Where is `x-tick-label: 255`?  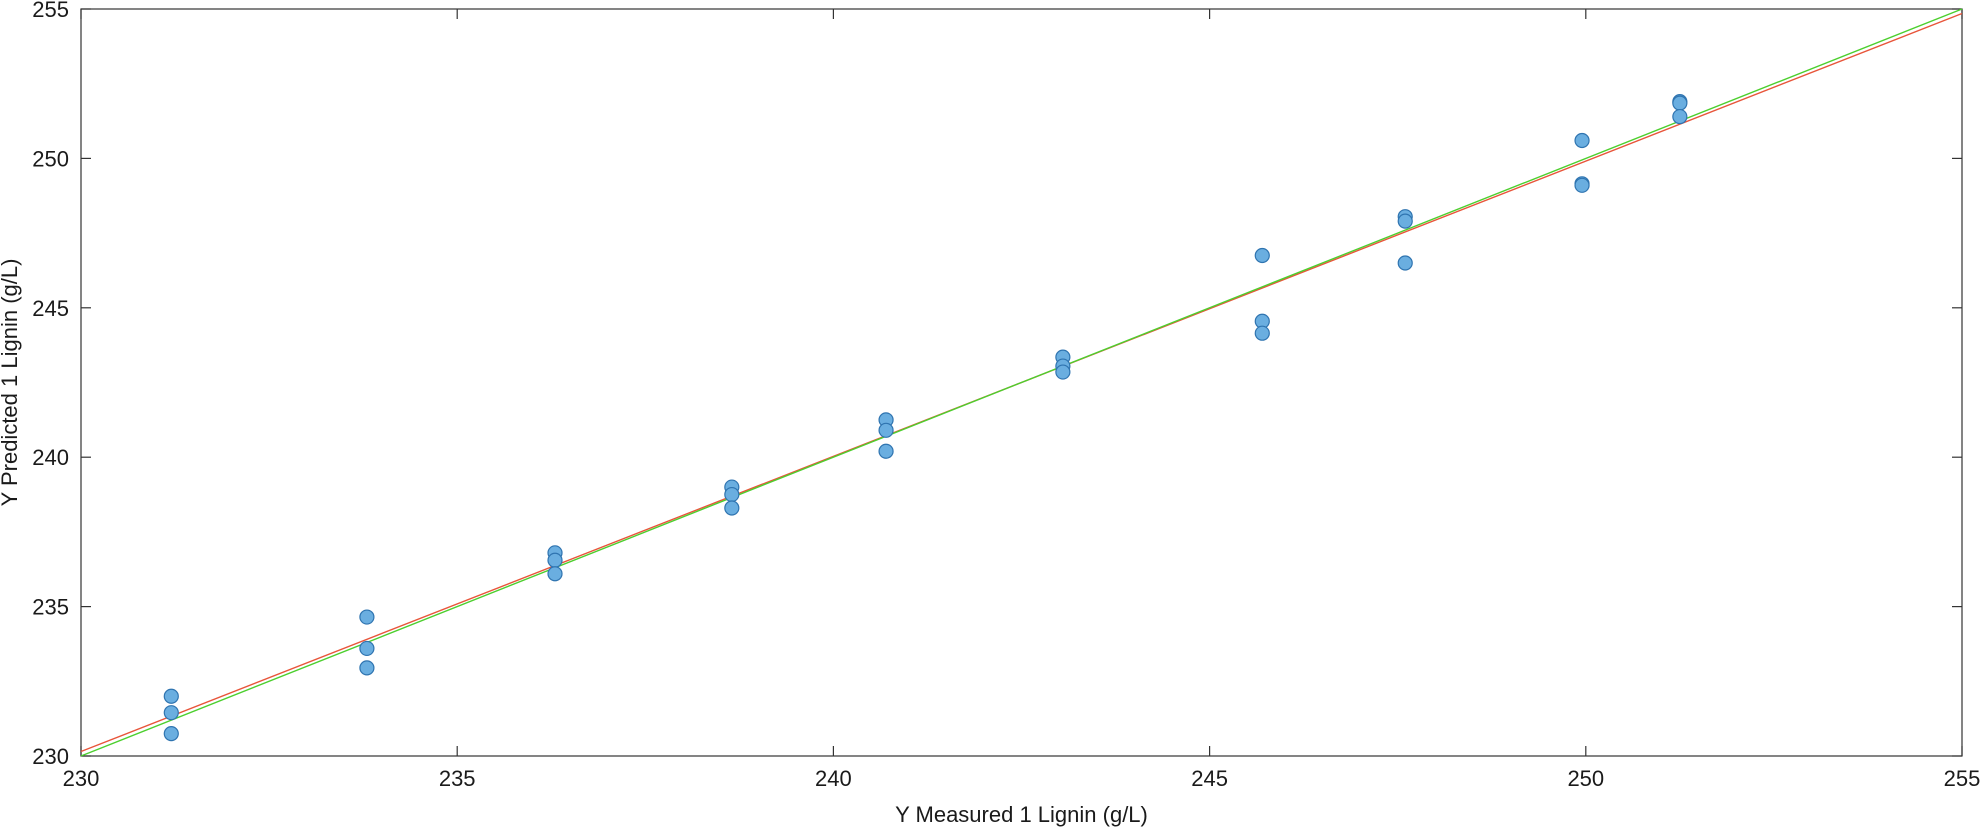
x-tick-label: 255 is located at coordinates (1962, 778).